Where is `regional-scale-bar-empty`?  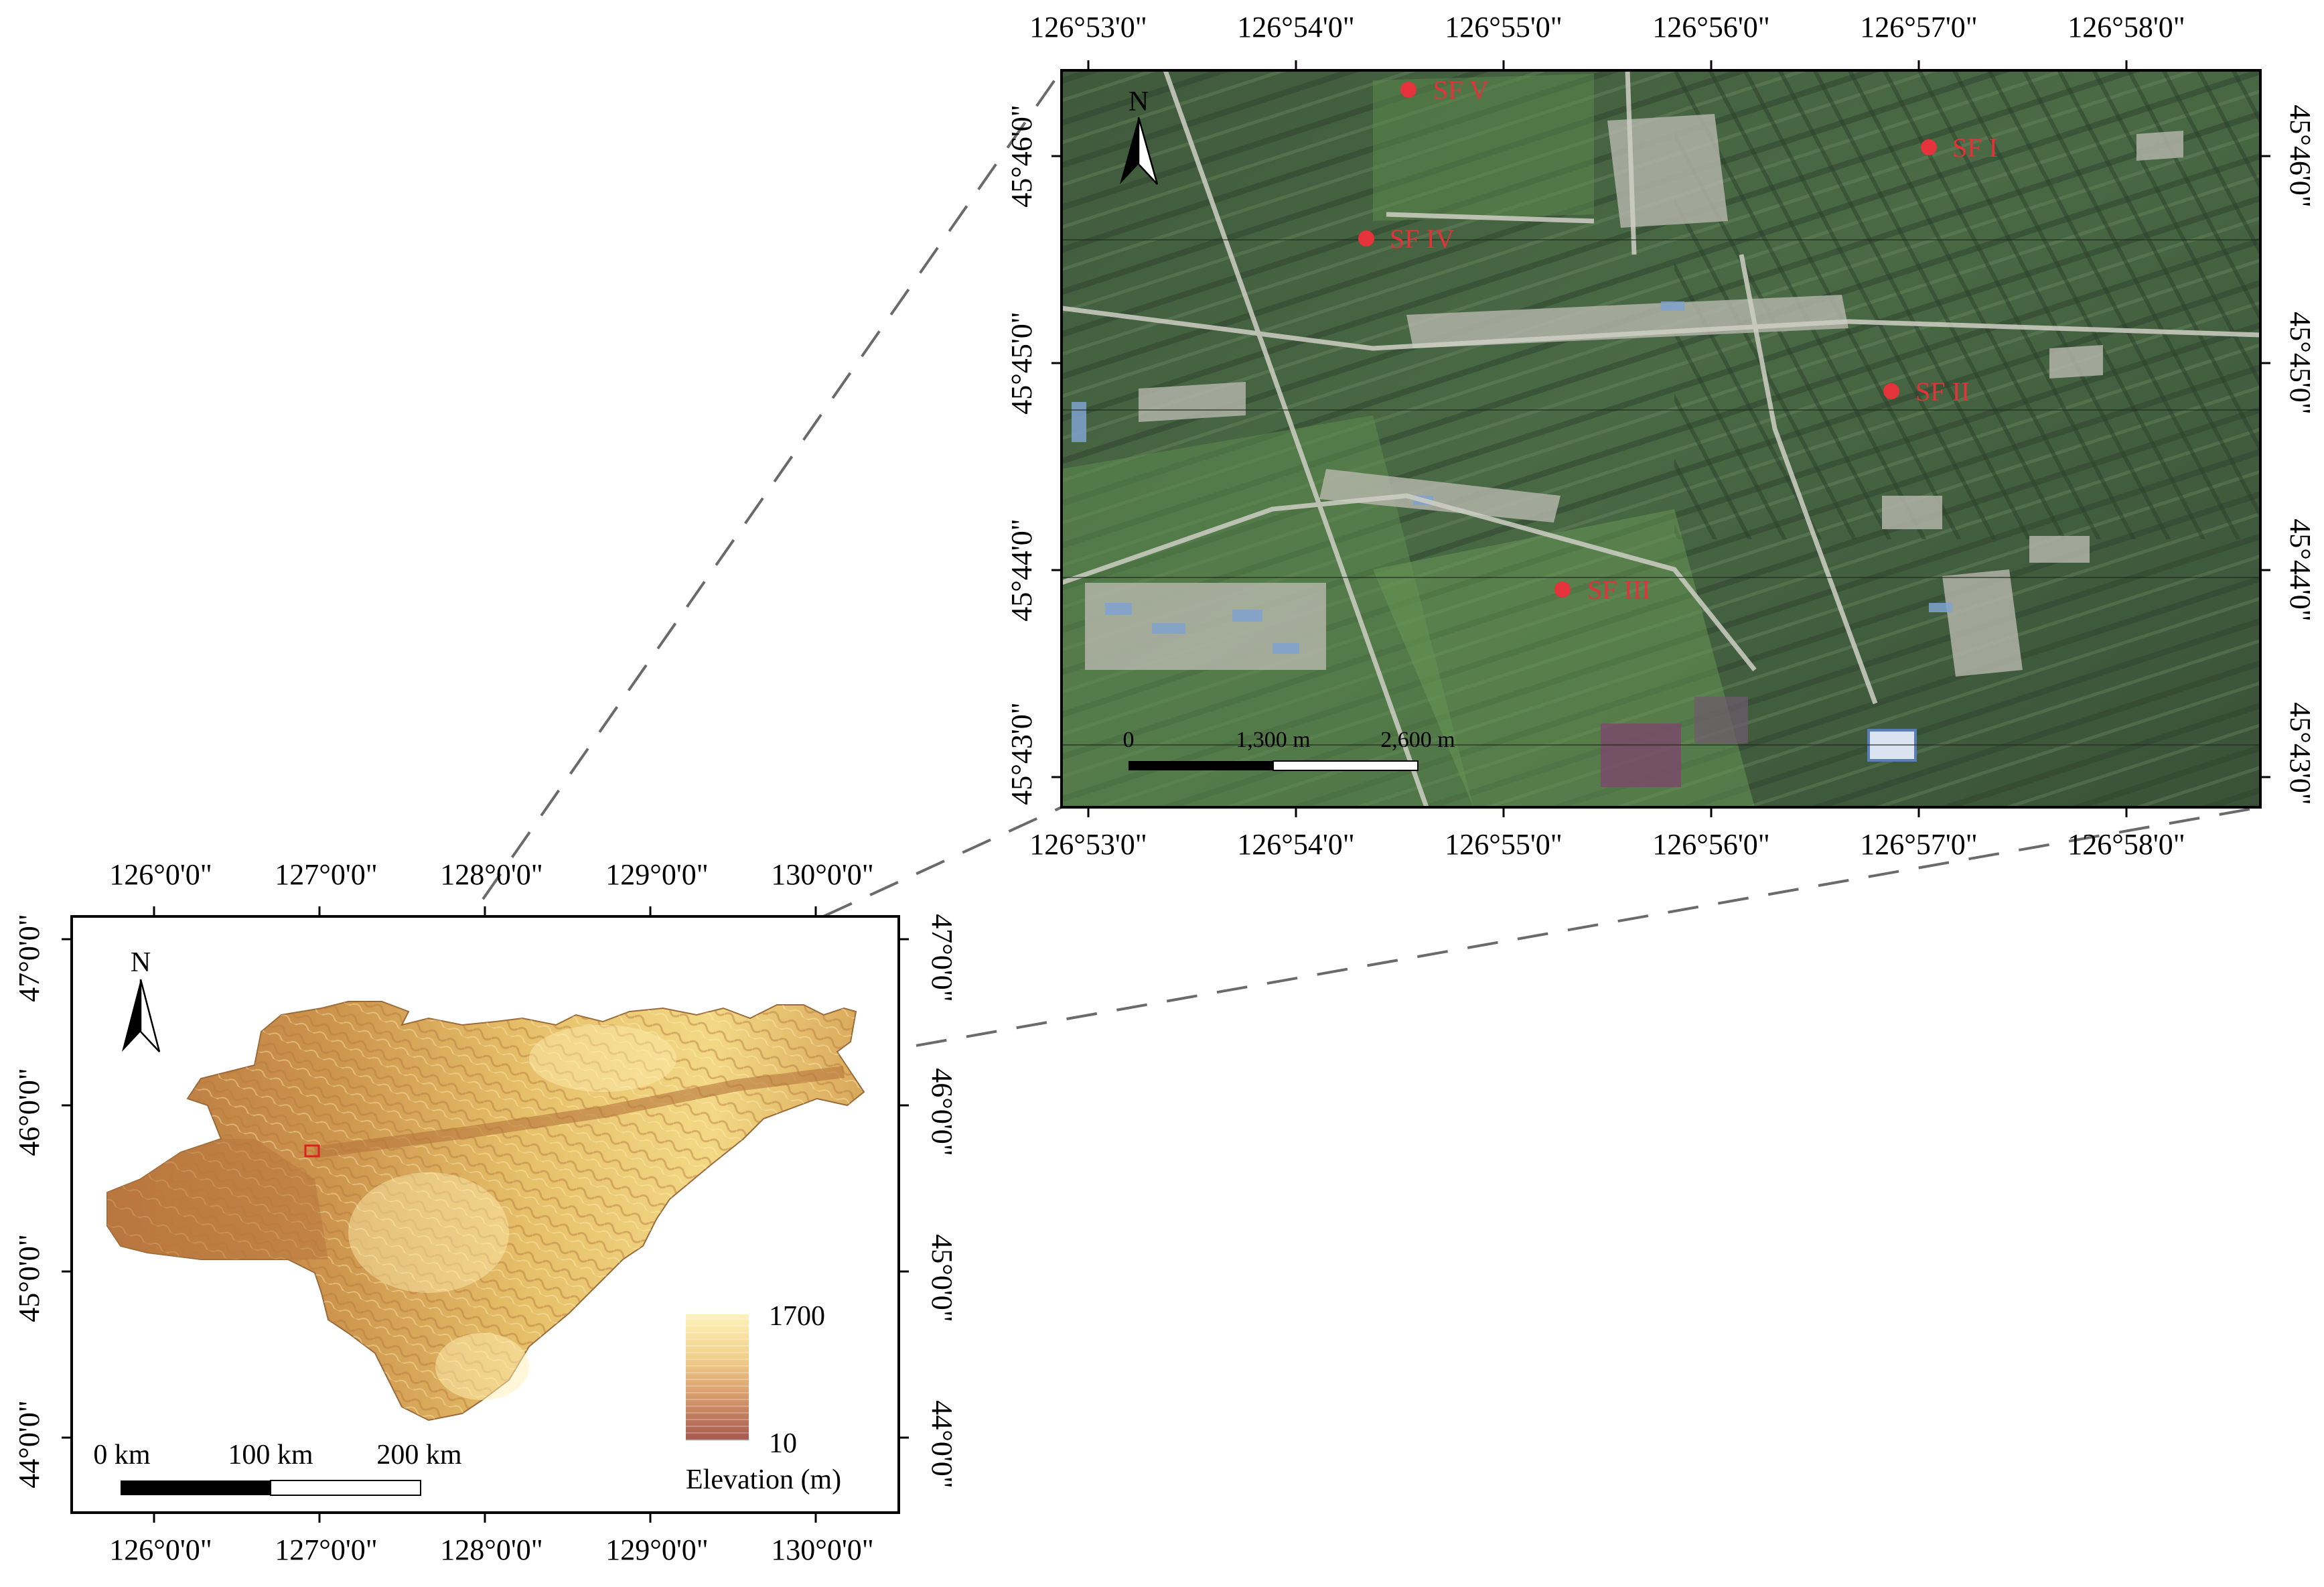 regional-scale-bar-empty is located at coordinates (345, 1488).